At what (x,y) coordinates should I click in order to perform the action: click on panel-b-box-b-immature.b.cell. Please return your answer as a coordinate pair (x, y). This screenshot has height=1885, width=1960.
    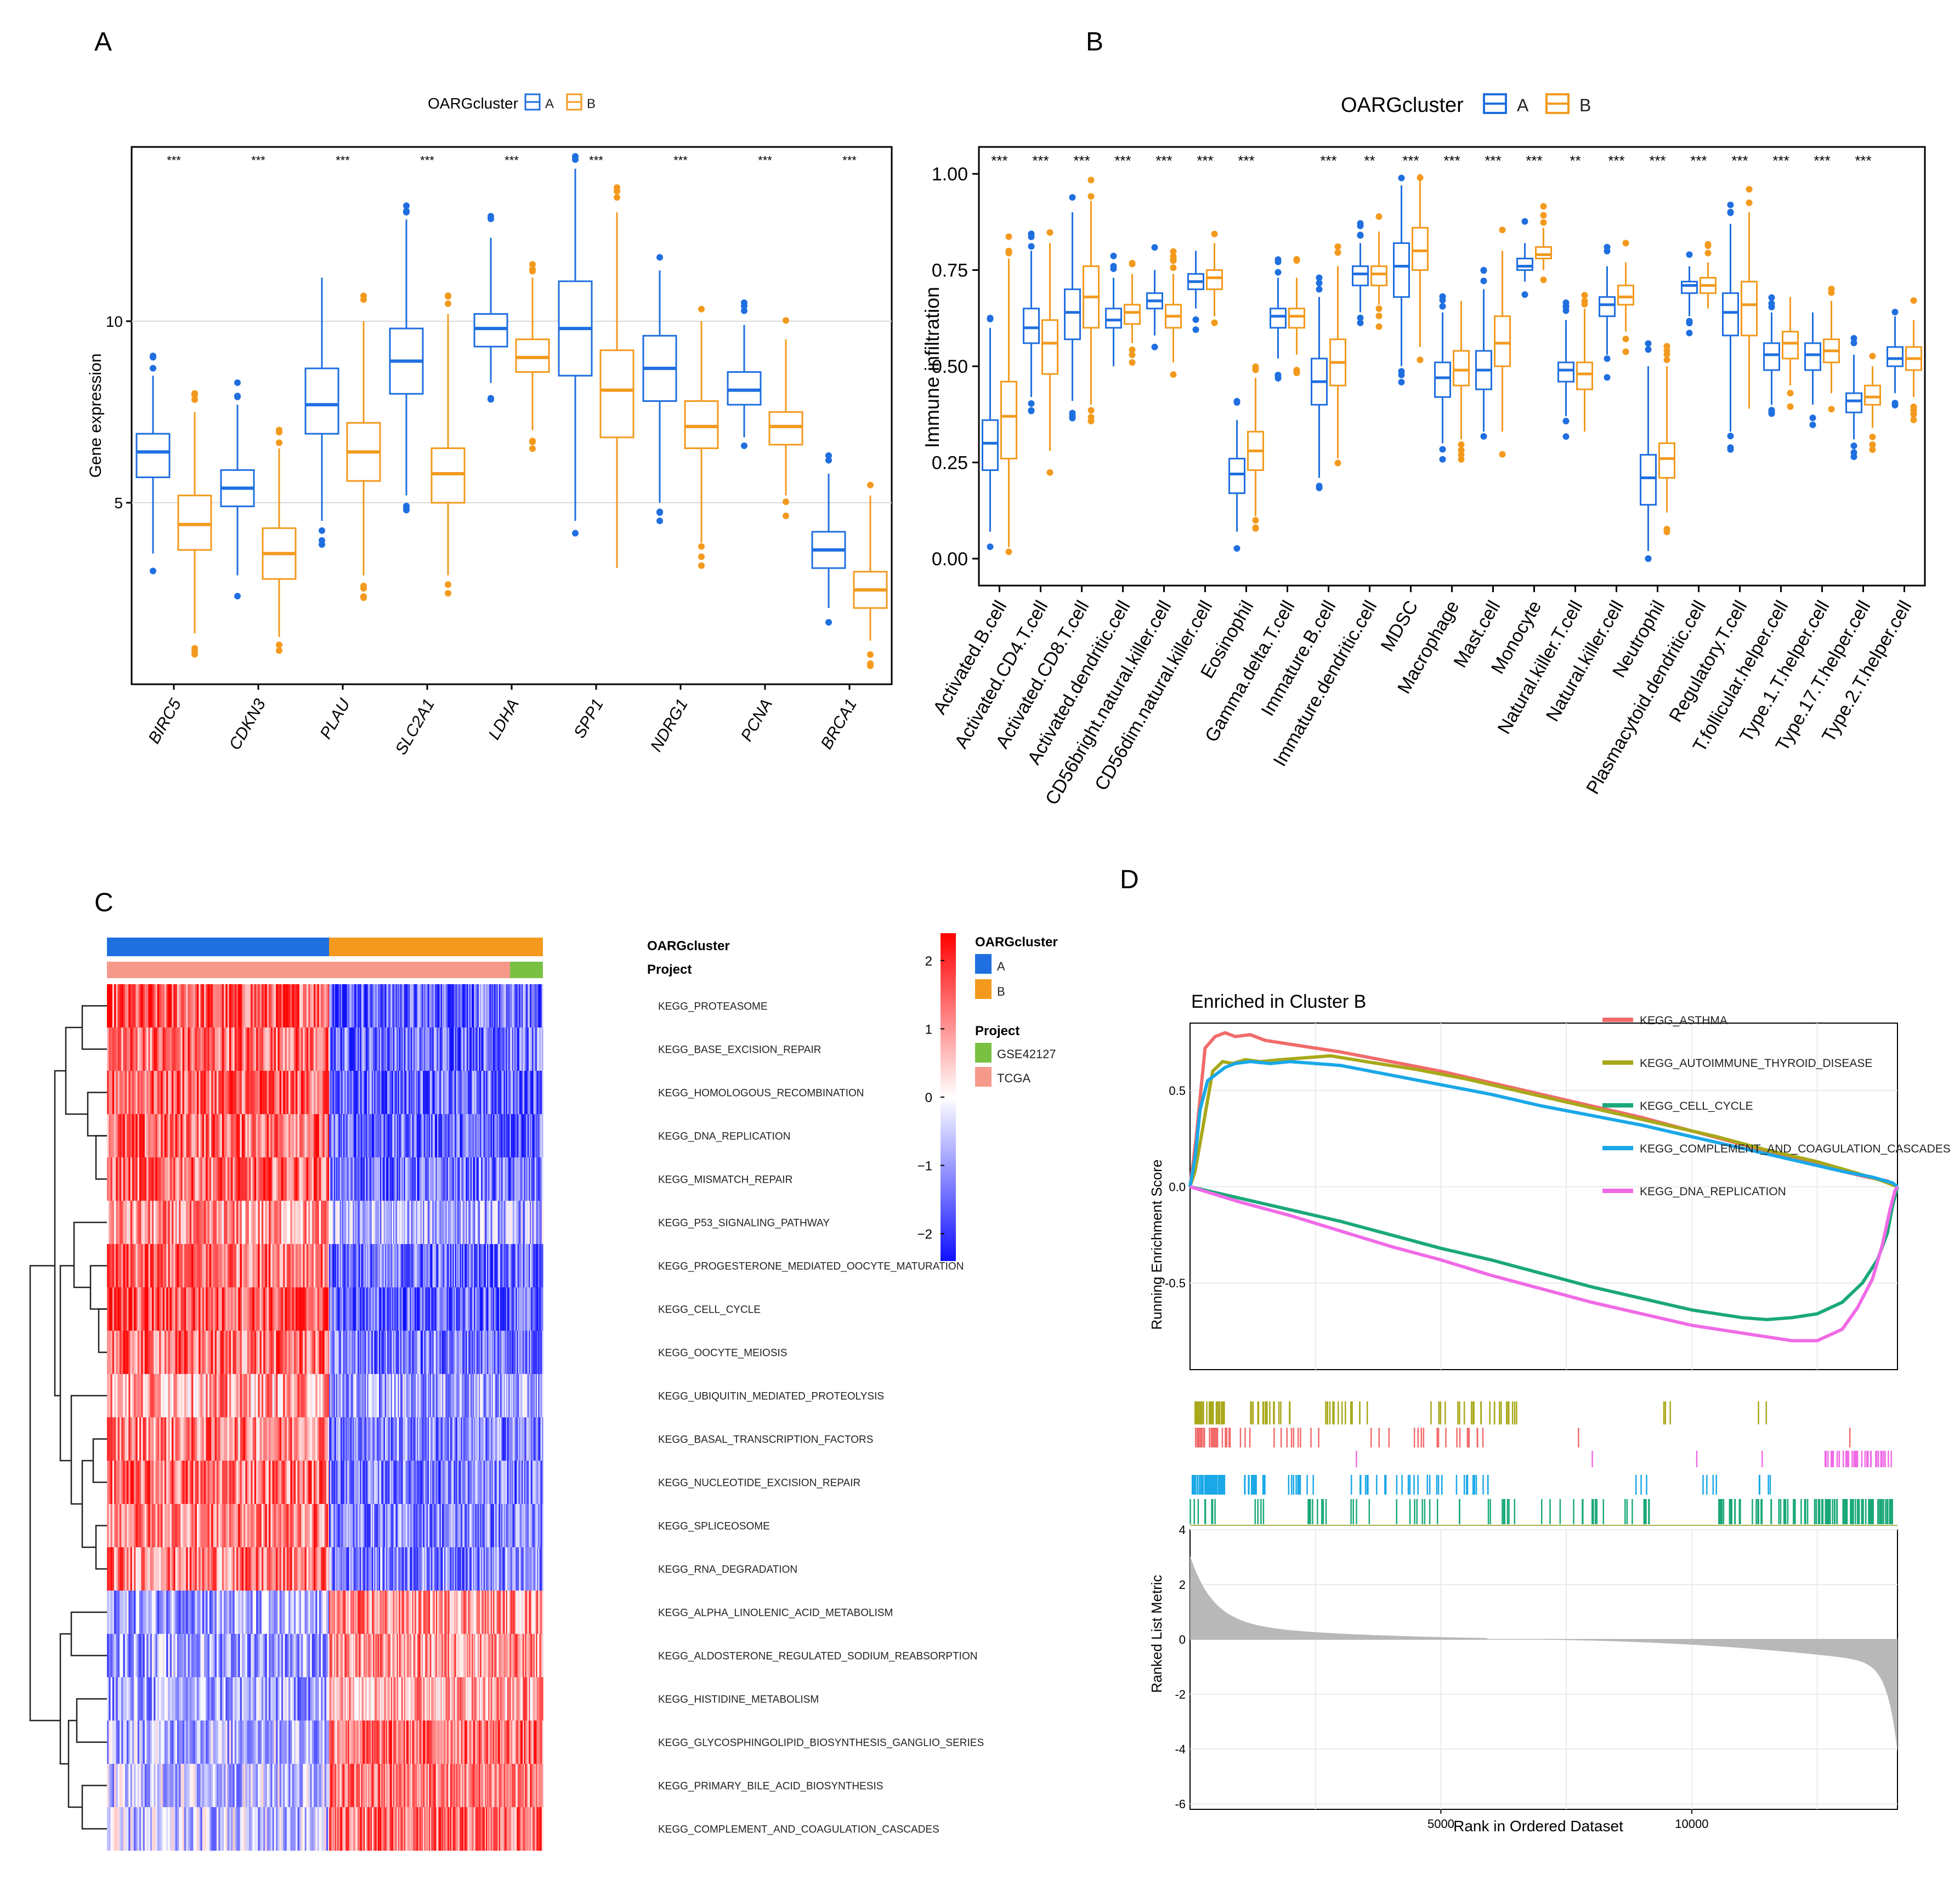
    Looking at the image, I should click on (1337, 355).